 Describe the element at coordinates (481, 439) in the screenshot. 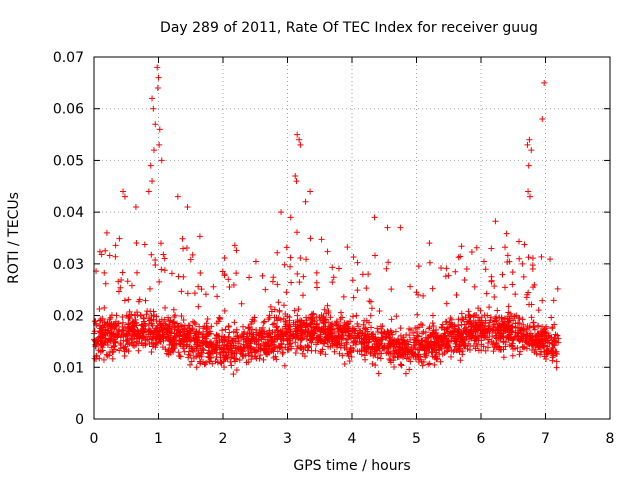

I see `x-tick-label: 6` at that location.